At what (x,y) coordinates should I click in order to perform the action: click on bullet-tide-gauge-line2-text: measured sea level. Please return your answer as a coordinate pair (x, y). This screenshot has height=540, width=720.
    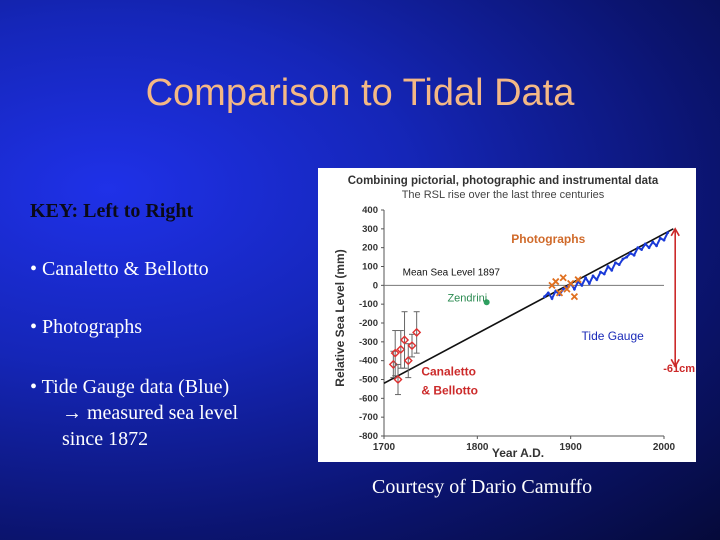
    Looking at the image, I should click on (163, 413).